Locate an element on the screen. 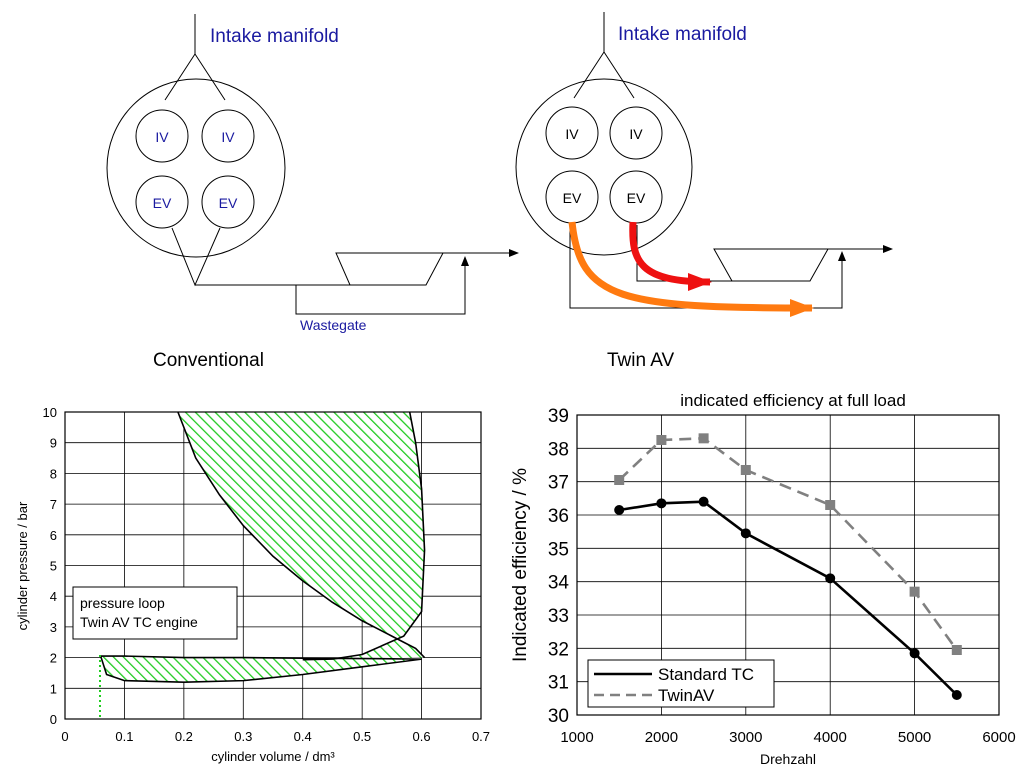 The width and height of the screenshot is (1024, 769). eff-y-axis-label: Indicated efficiency / % is located at coordinates (520, 565).